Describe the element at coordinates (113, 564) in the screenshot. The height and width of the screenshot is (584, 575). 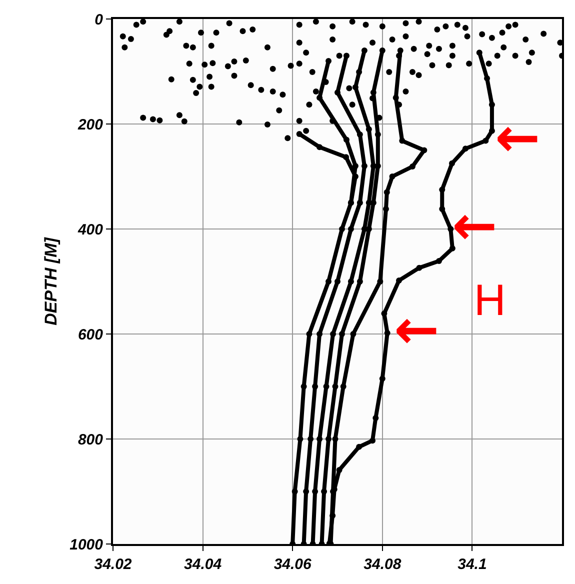
I see `x-tick-label: 34.02` at that location.